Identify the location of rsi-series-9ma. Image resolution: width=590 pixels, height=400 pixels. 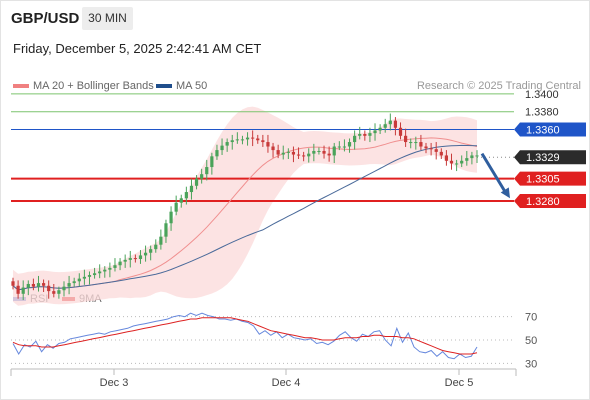
(245, 336).